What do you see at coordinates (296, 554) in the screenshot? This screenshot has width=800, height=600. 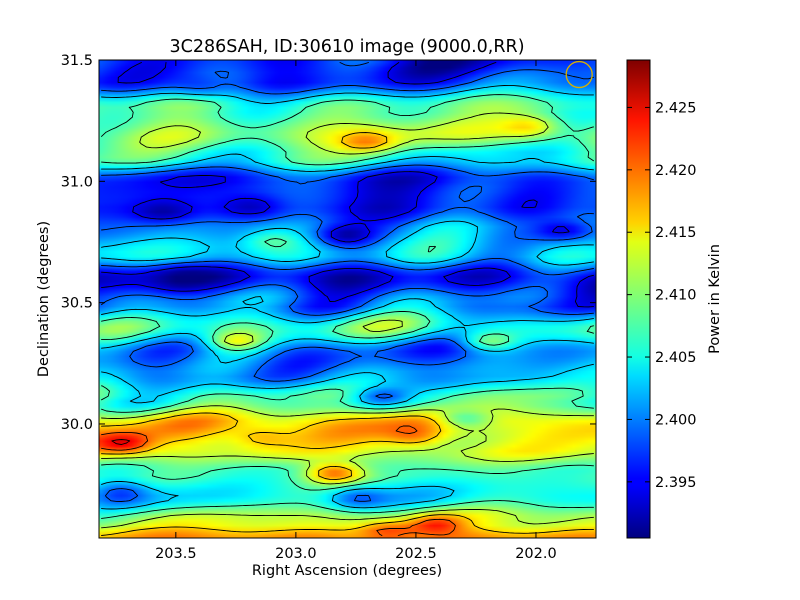 I see `x-tick-label: 203.0` at bounding box center [296, 554].